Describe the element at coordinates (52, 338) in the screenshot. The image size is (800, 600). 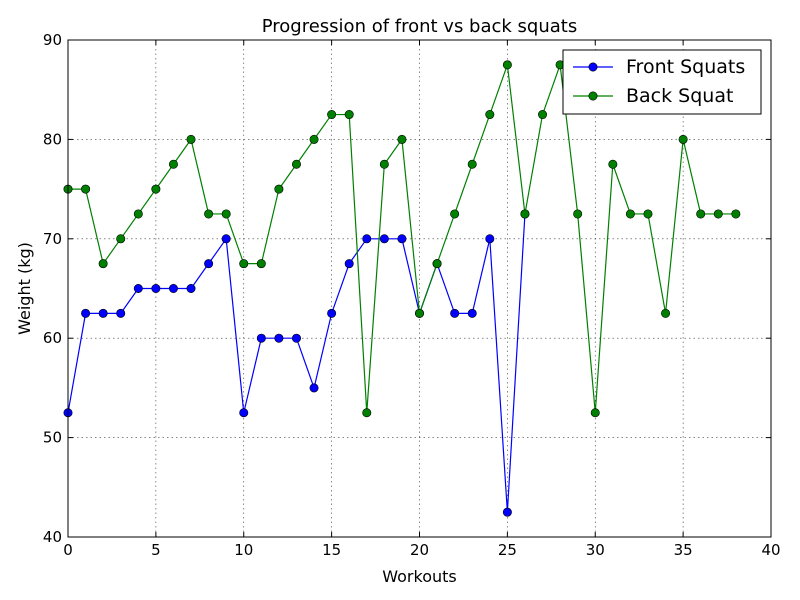
I see `y-tick-label: 60` at that location.